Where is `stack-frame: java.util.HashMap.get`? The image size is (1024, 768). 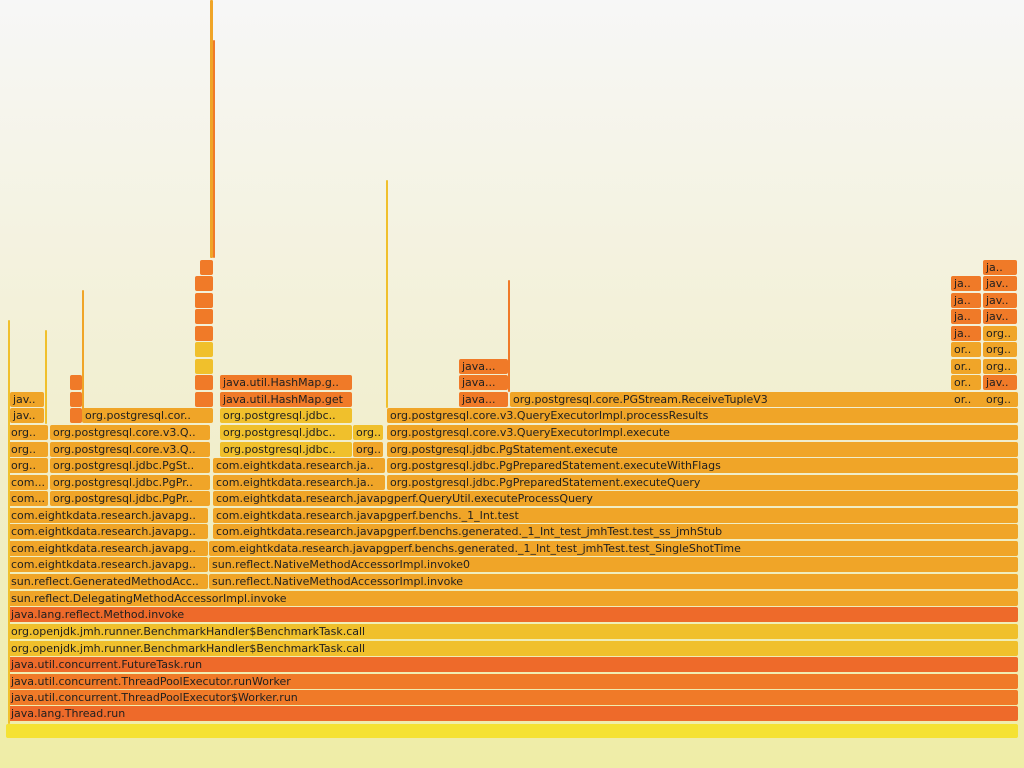 stack-frame: java.util.HashMap.get is located at coordinates (286, 399).